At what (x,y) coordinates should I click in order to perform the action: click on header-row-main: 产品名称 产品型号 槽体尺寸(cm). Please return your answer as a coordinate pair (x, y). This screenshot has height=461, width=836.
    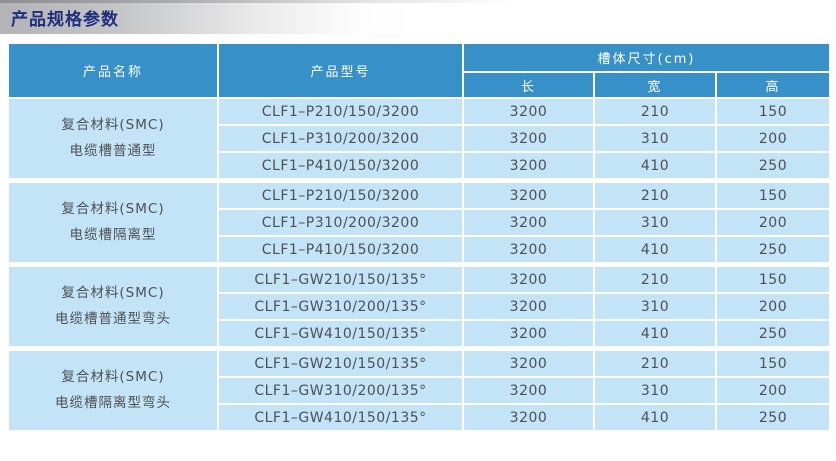
    Looking at the image, I should click on (419, 70).